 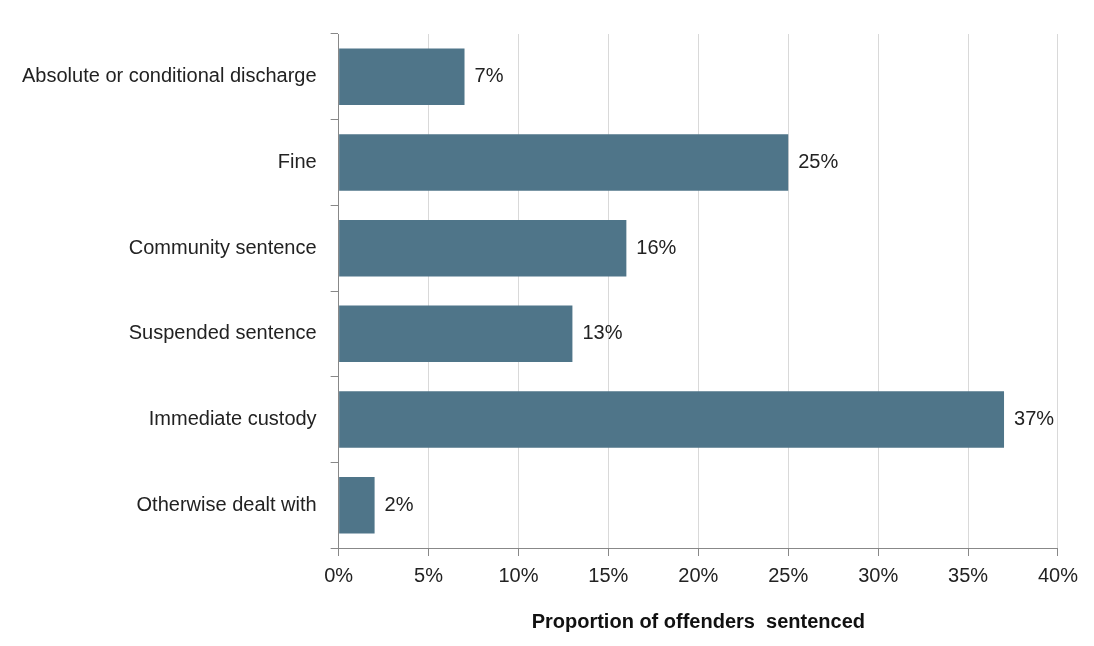 What do you see at coordinates (602, 332) in the screenshot?
I see `data-label: 13%` at bounding box center [602, 332].